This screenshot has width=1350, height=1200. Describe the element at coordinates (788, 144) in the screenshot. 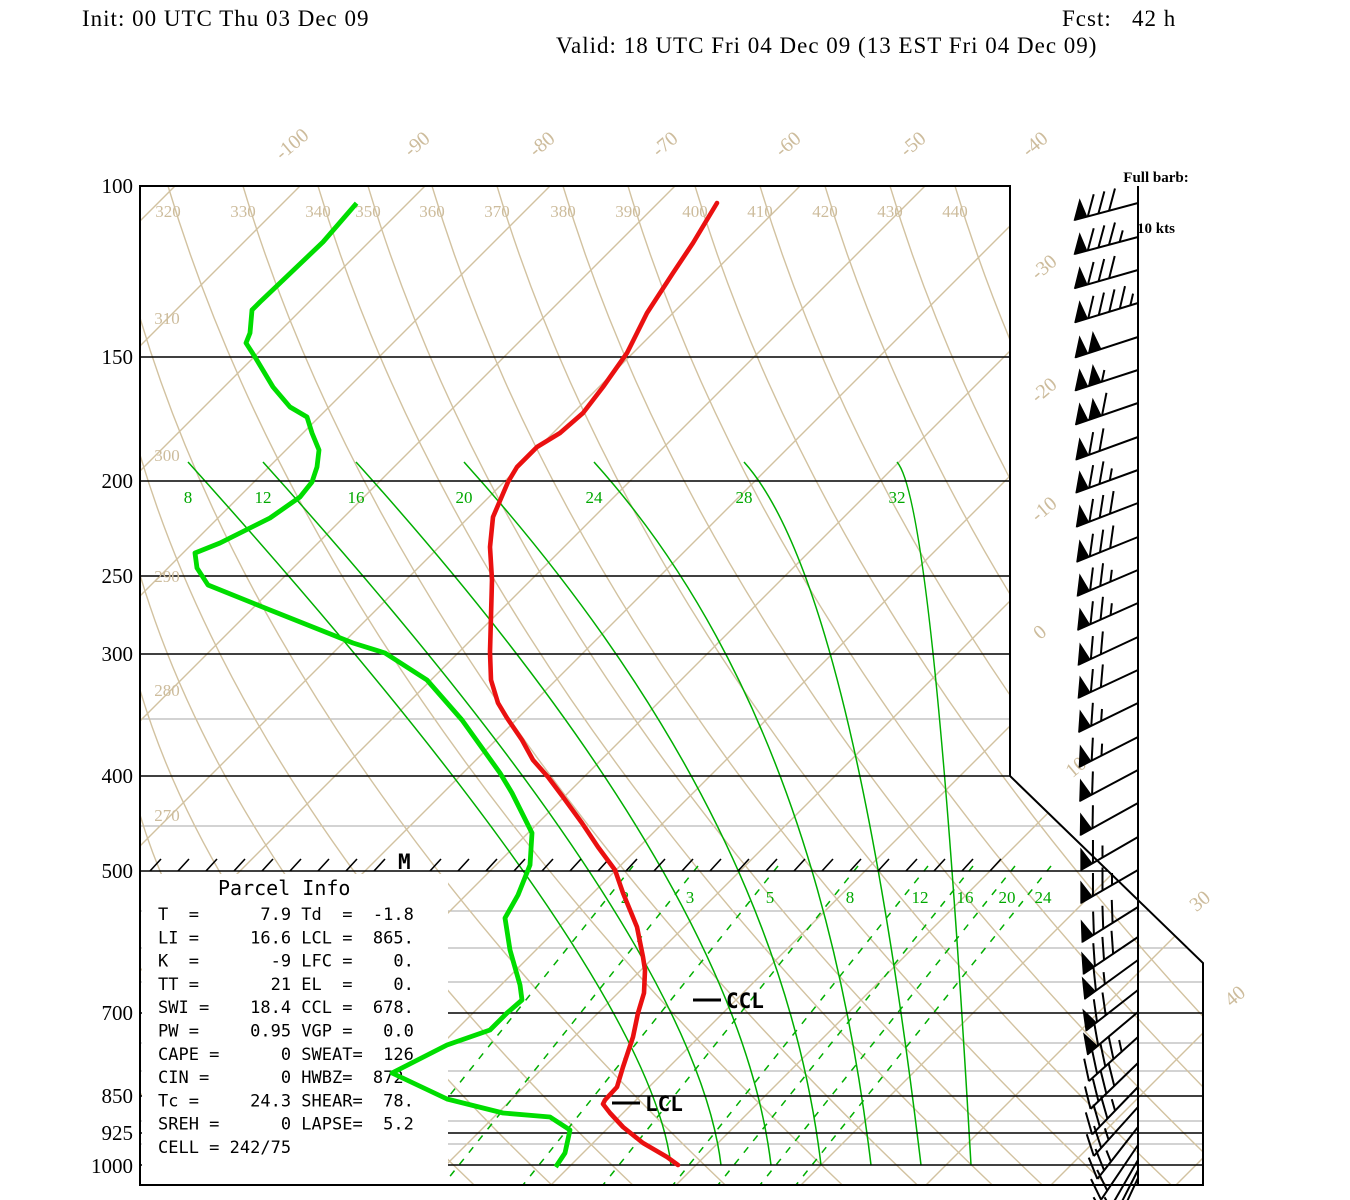

I see `isotherm-label: -60` at that location.